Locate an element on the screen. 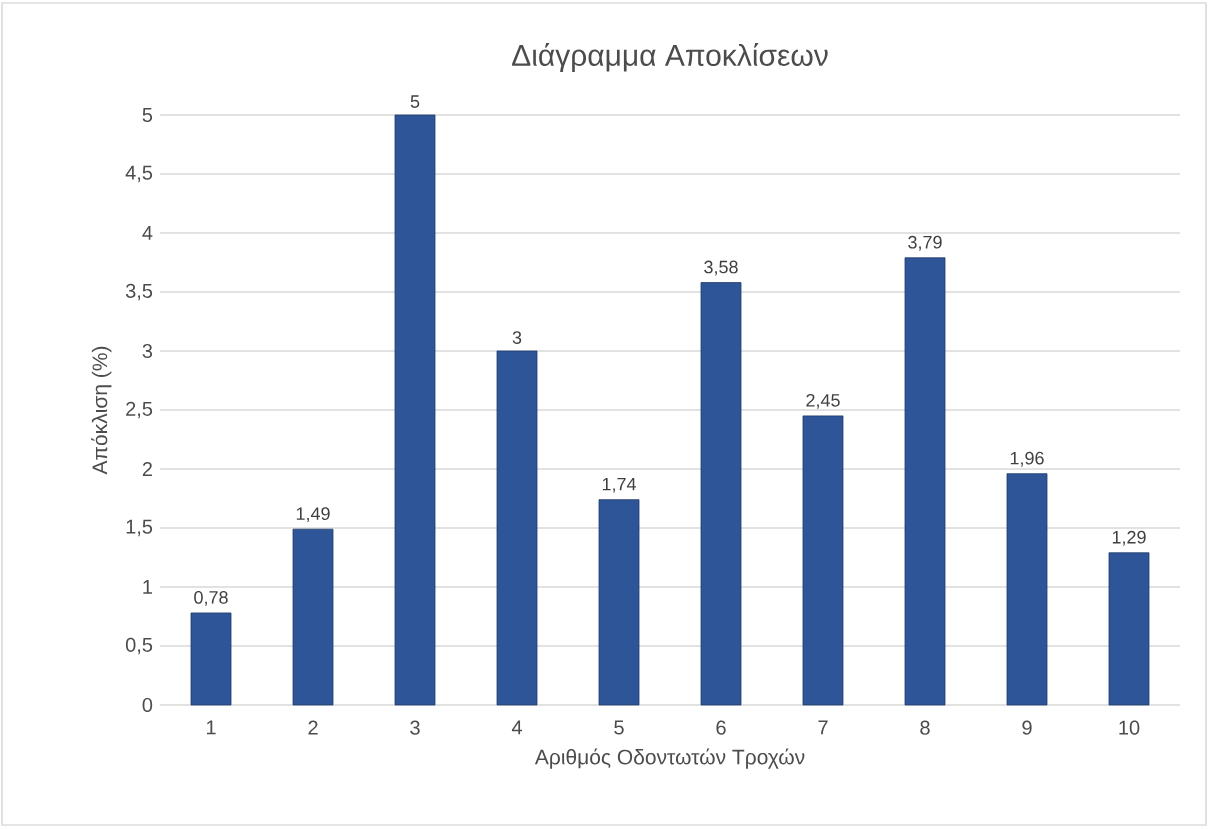 This screenshot has width=1209, height=829. y-axis-title: Απόκλιση (%) is located at coordinates (101, 410).